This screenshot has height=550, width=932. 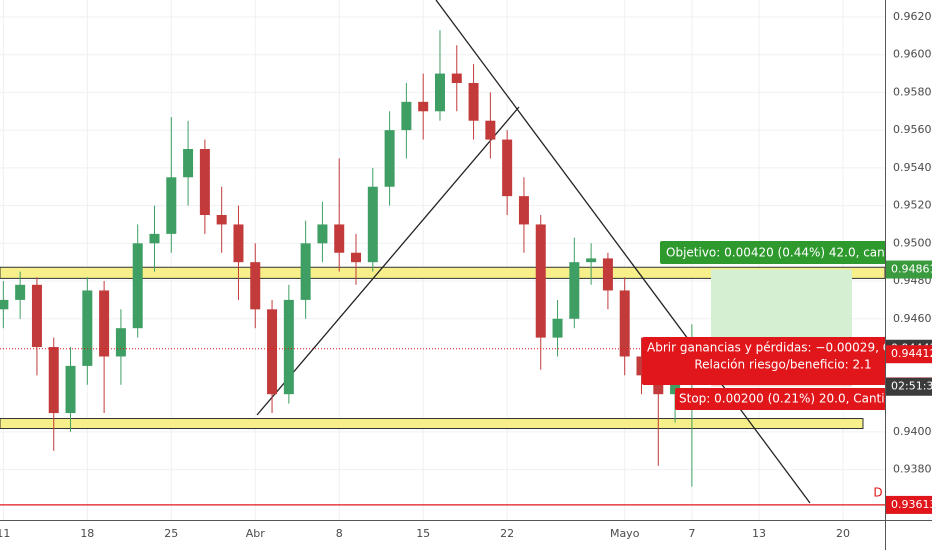 What do you see at coordinates (466, 535) in the screenshot?
I see `time-axis` at bounding box center [466, 535].